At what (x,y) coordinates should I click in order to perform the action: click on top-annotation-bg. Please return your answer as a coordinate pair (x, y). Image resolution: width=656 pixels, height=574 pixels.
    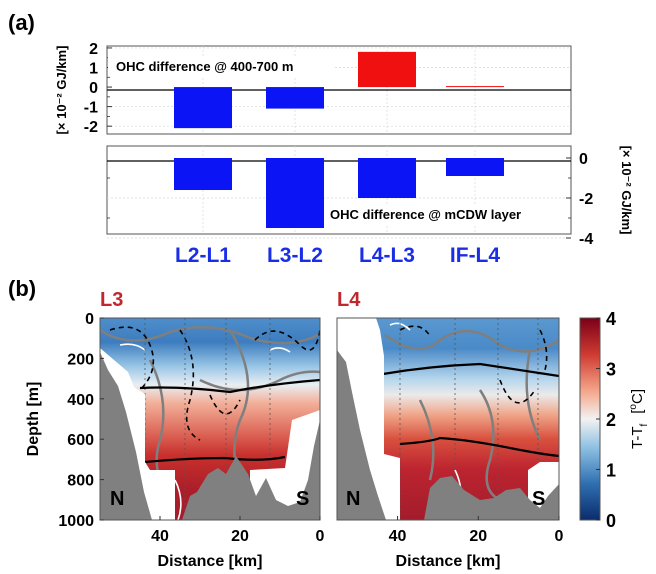
    Looking at the image, I should click on (221, 66).